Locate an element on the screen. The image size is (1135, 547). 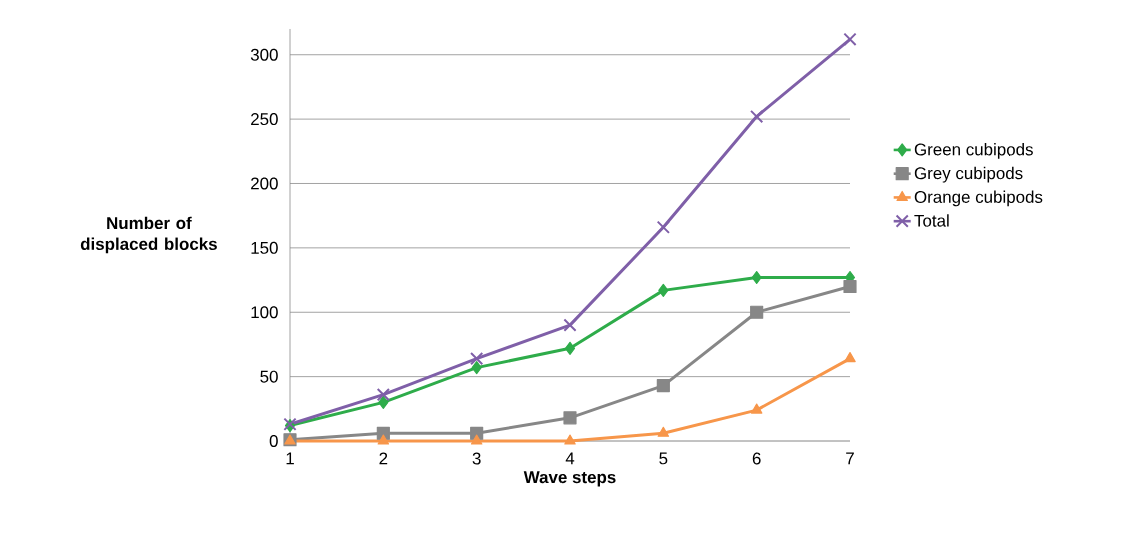
legend-label: Green cubipods is located at coordinates (973, 151).